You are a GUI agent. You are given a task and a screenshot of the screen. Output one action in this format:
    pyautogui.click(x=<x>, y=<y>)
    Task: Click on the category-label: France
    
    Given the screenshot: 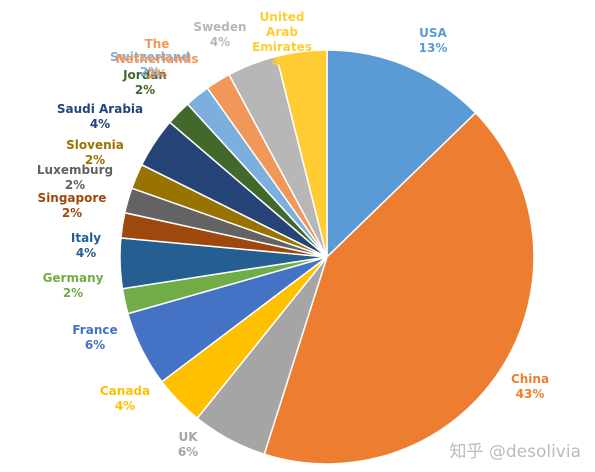 What is the action you would take?
    pyautogui.click(x=95, y=330)
    